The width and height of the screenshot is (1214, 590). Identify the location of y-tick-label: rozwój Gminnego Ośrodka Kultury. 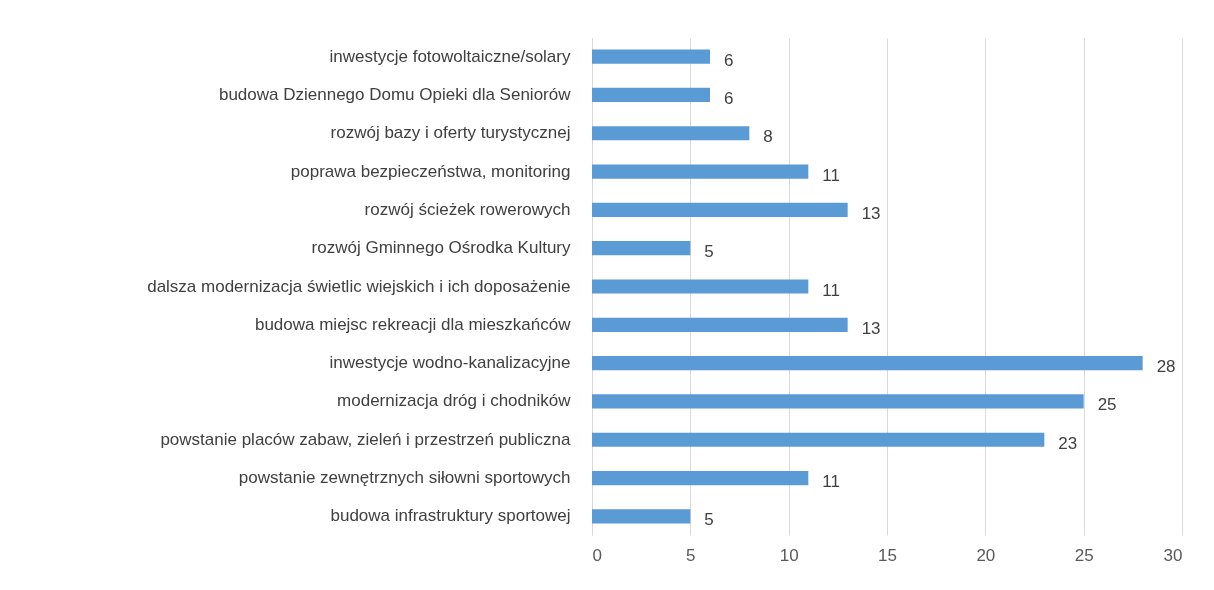
(441, 248).